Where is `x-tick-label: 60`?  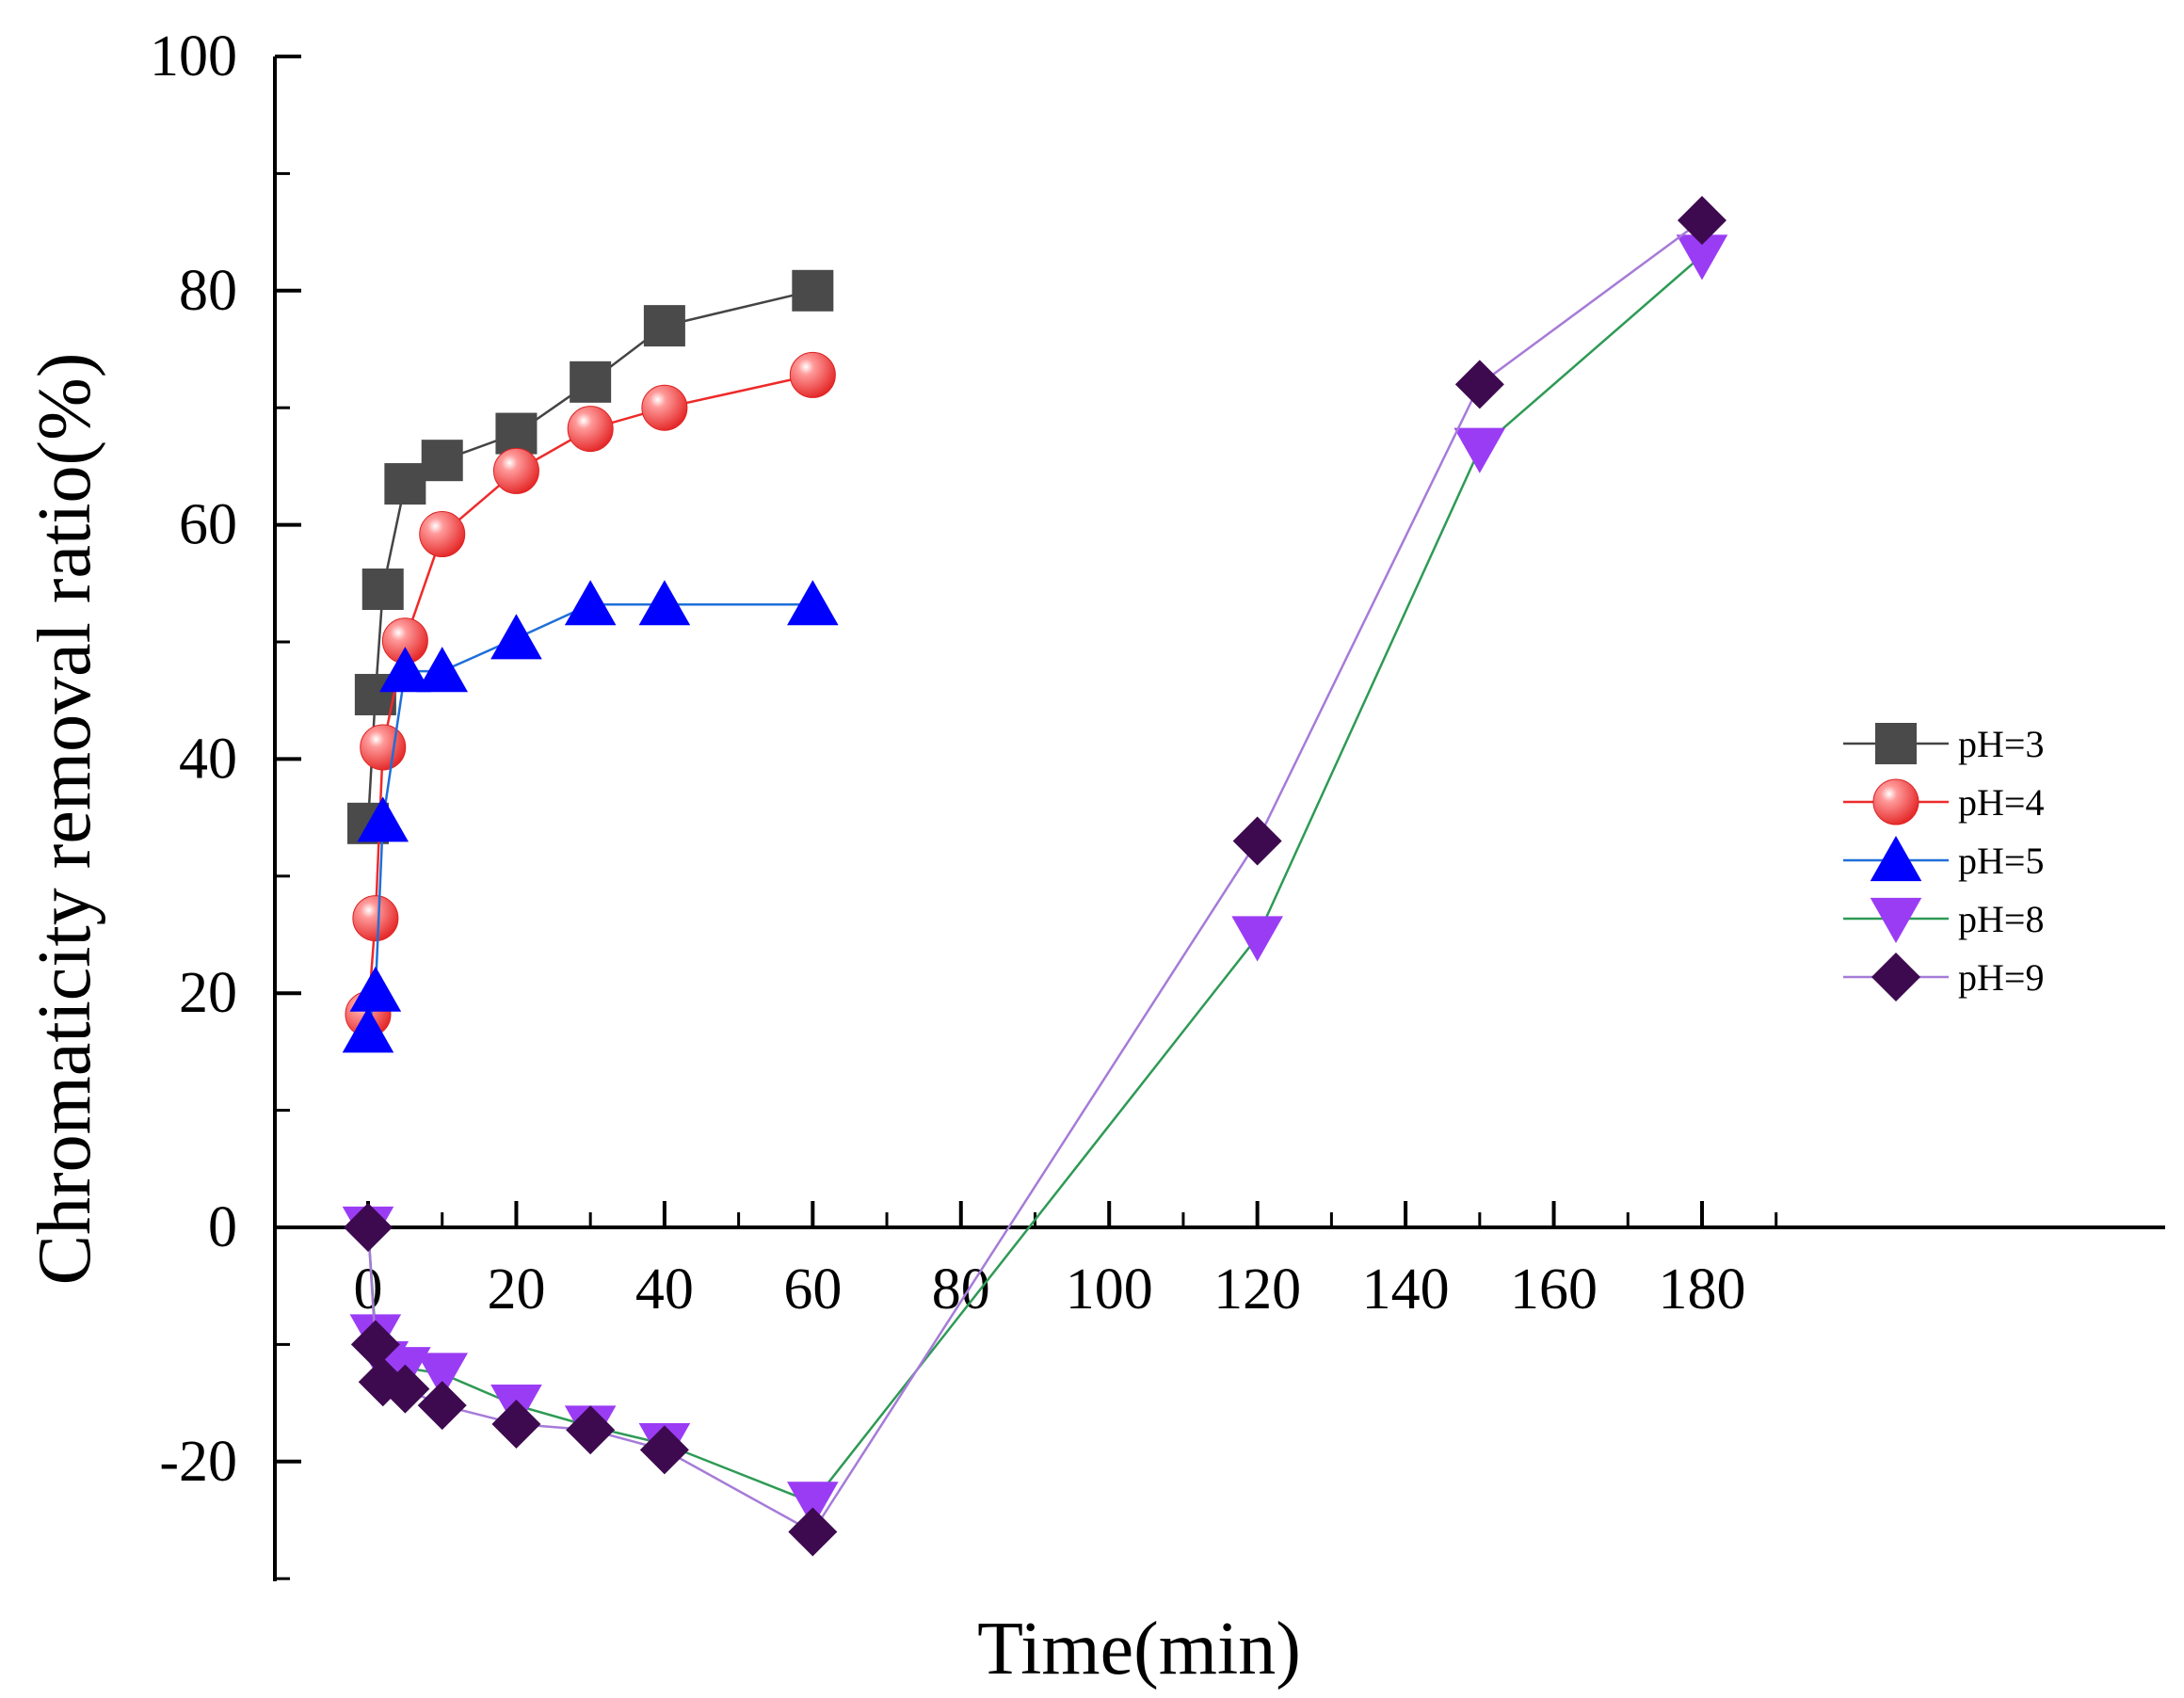
x-tick-label: 60 is located at coordinates (812, 1289).